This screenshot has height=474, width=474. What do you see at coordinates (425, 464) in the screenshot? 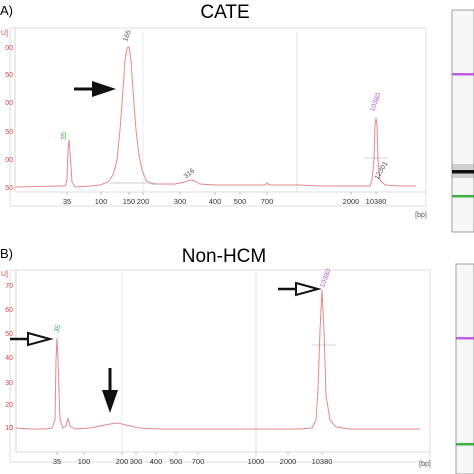
I see `panel-b-xunit: [bp]` at bounding box center [425, 464].